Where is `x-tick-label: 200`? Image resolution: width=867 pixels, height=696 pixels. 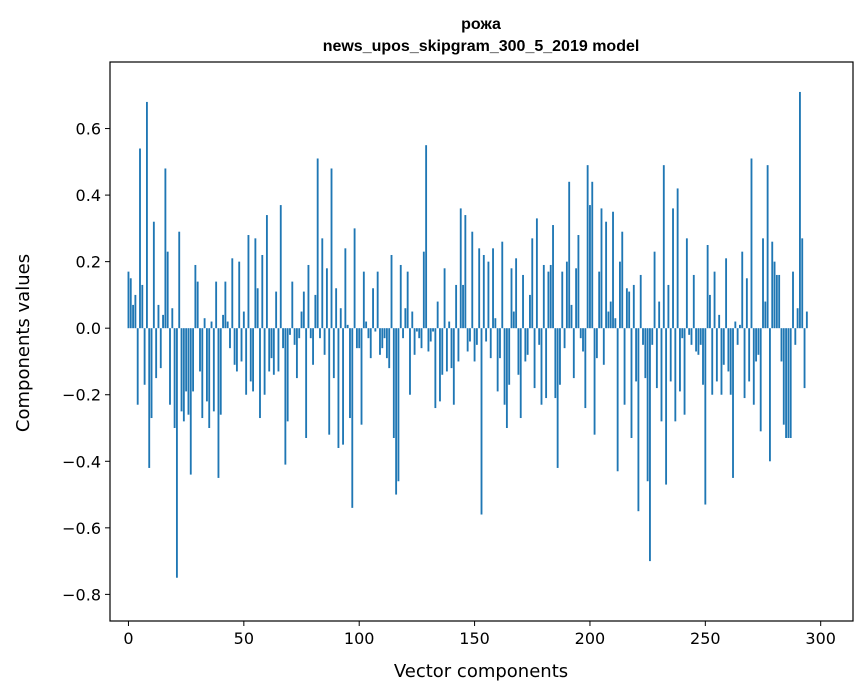
x-tick-label: 200 is located at coordinates (590, 638).